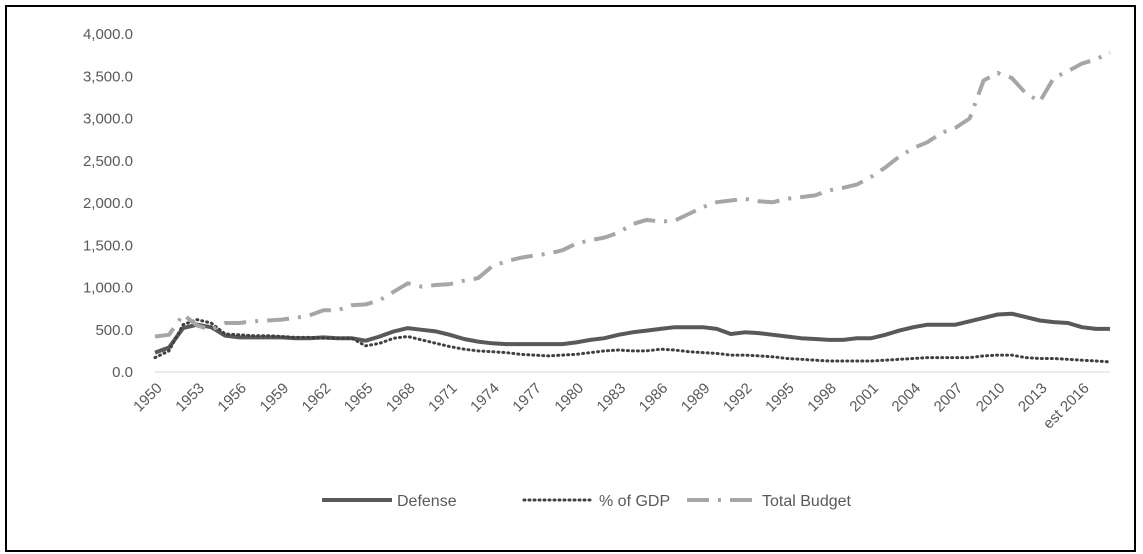  What do you see at coordinates (443, 398) in the screenshot?
I see `x-tick-label: 1971` at bounding box center [443, 398].